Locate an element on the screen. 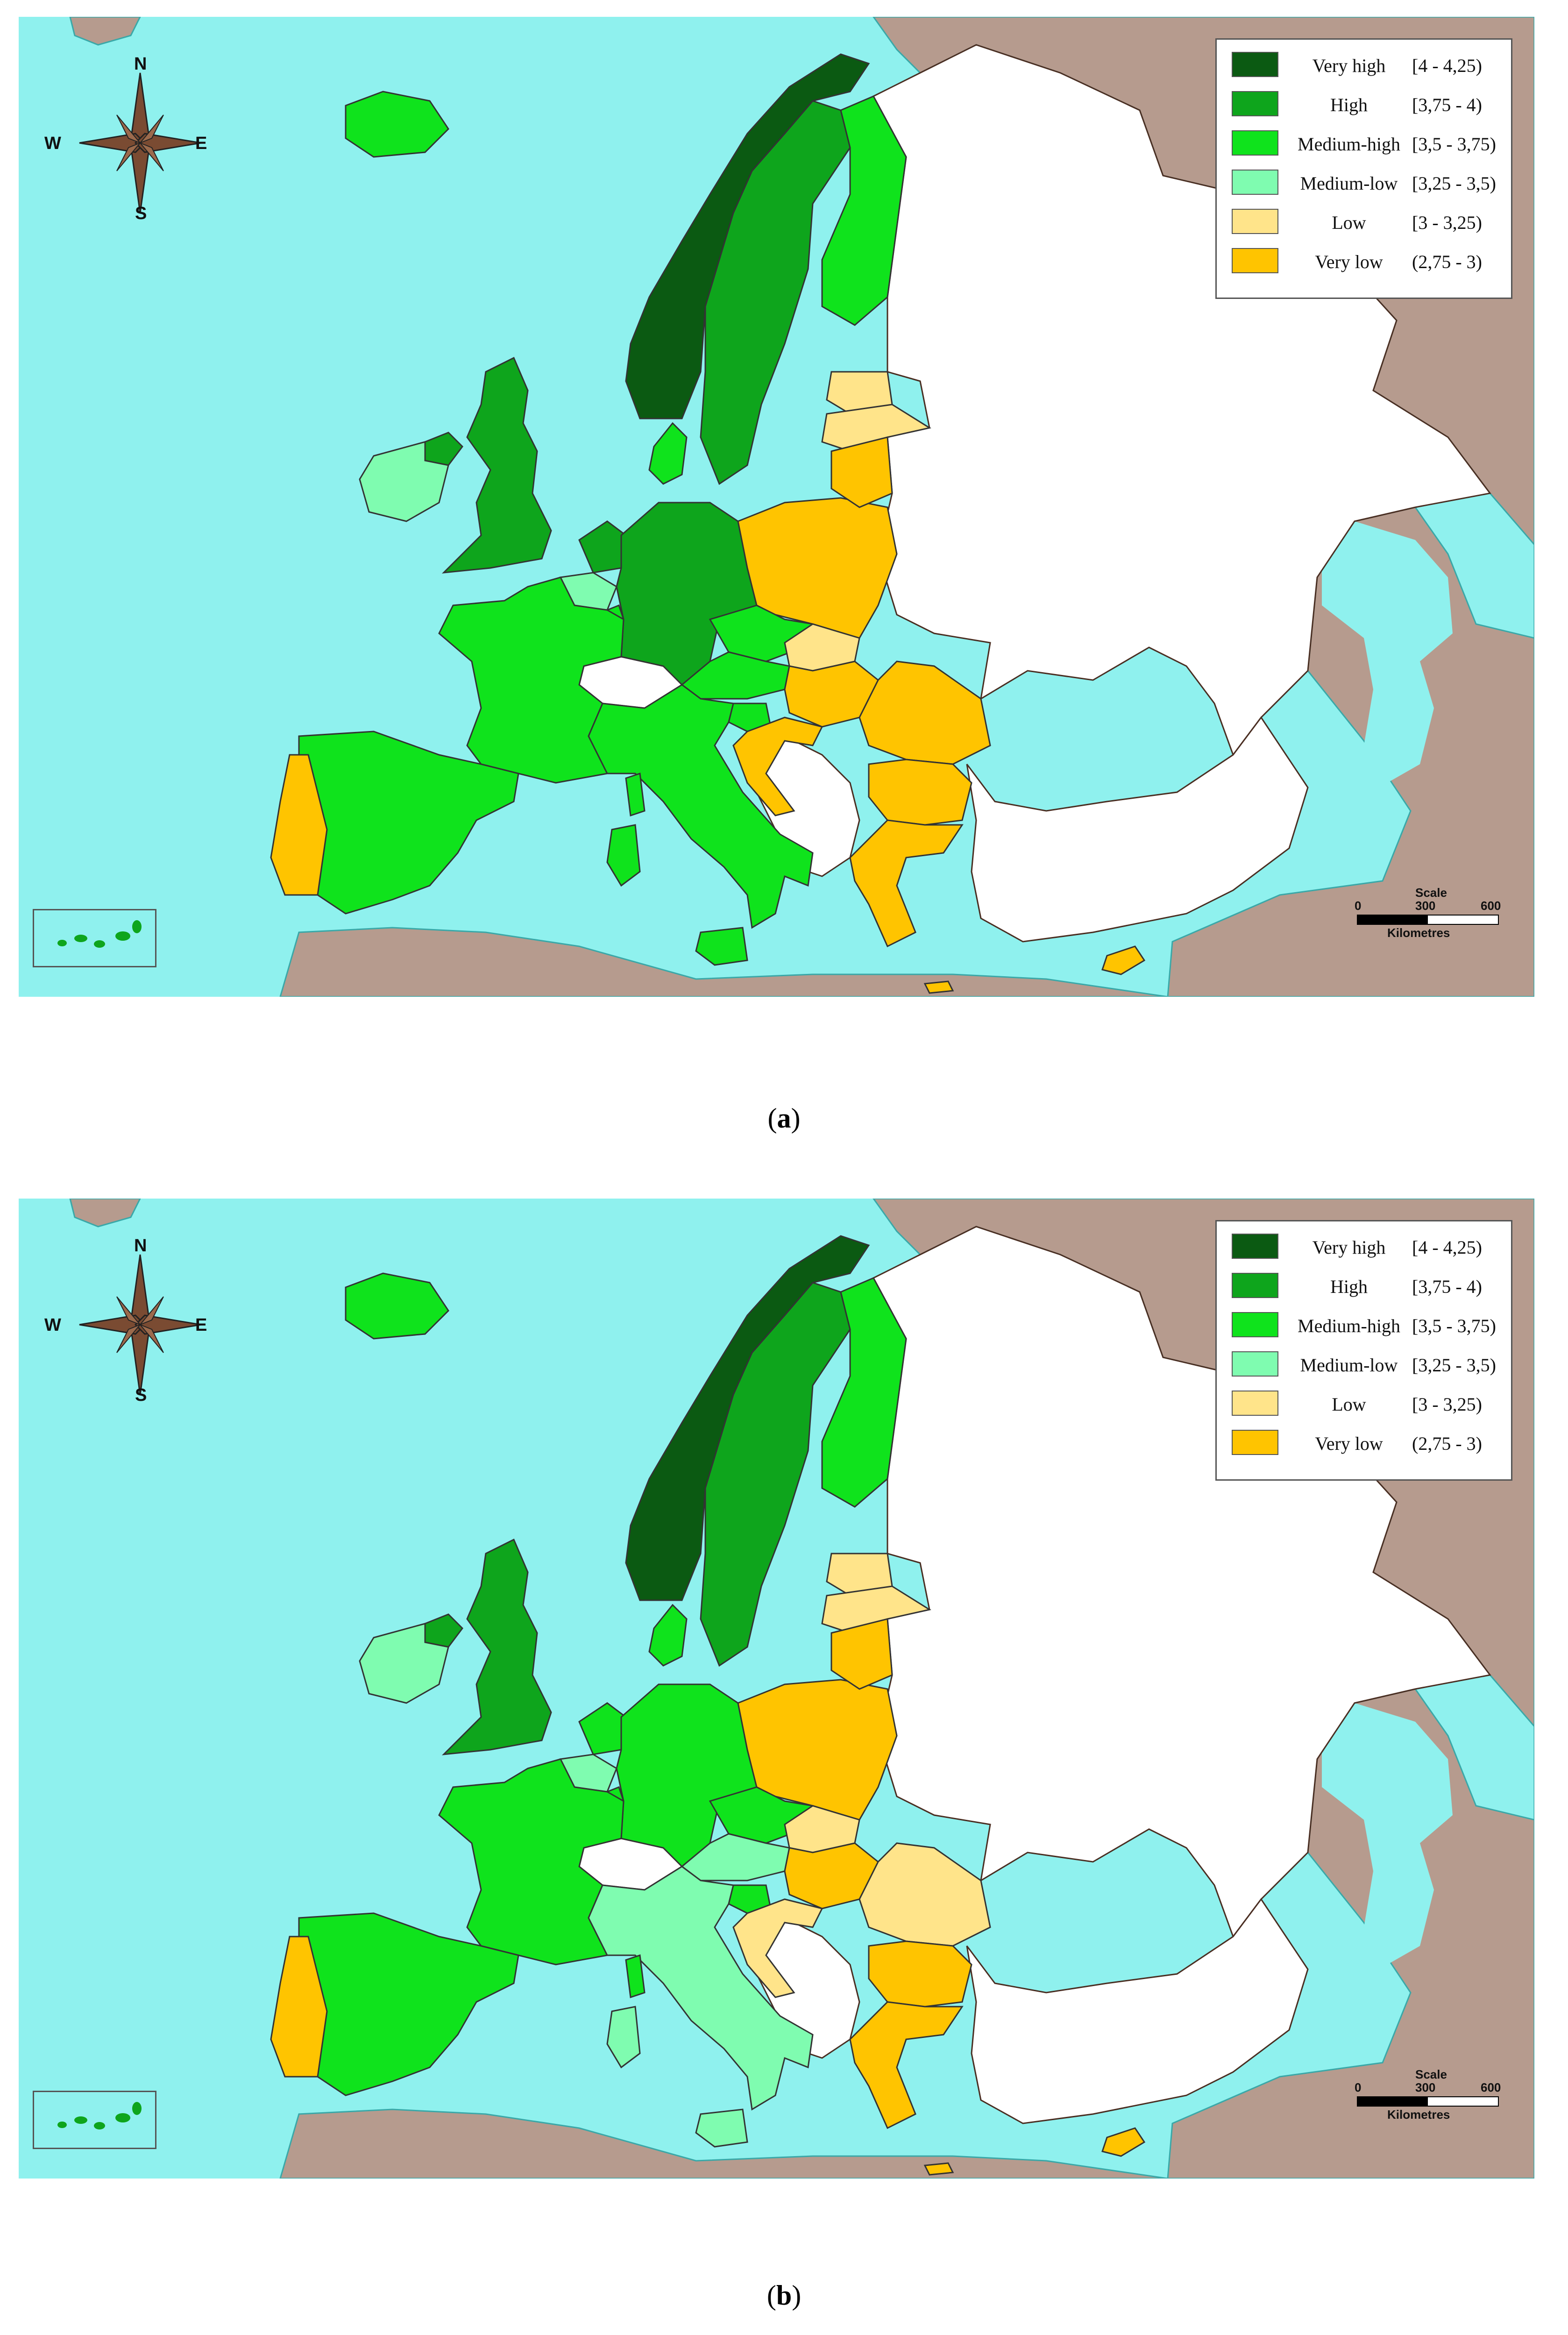  caption-a-letter: a is located at coordinates (784, 1119).